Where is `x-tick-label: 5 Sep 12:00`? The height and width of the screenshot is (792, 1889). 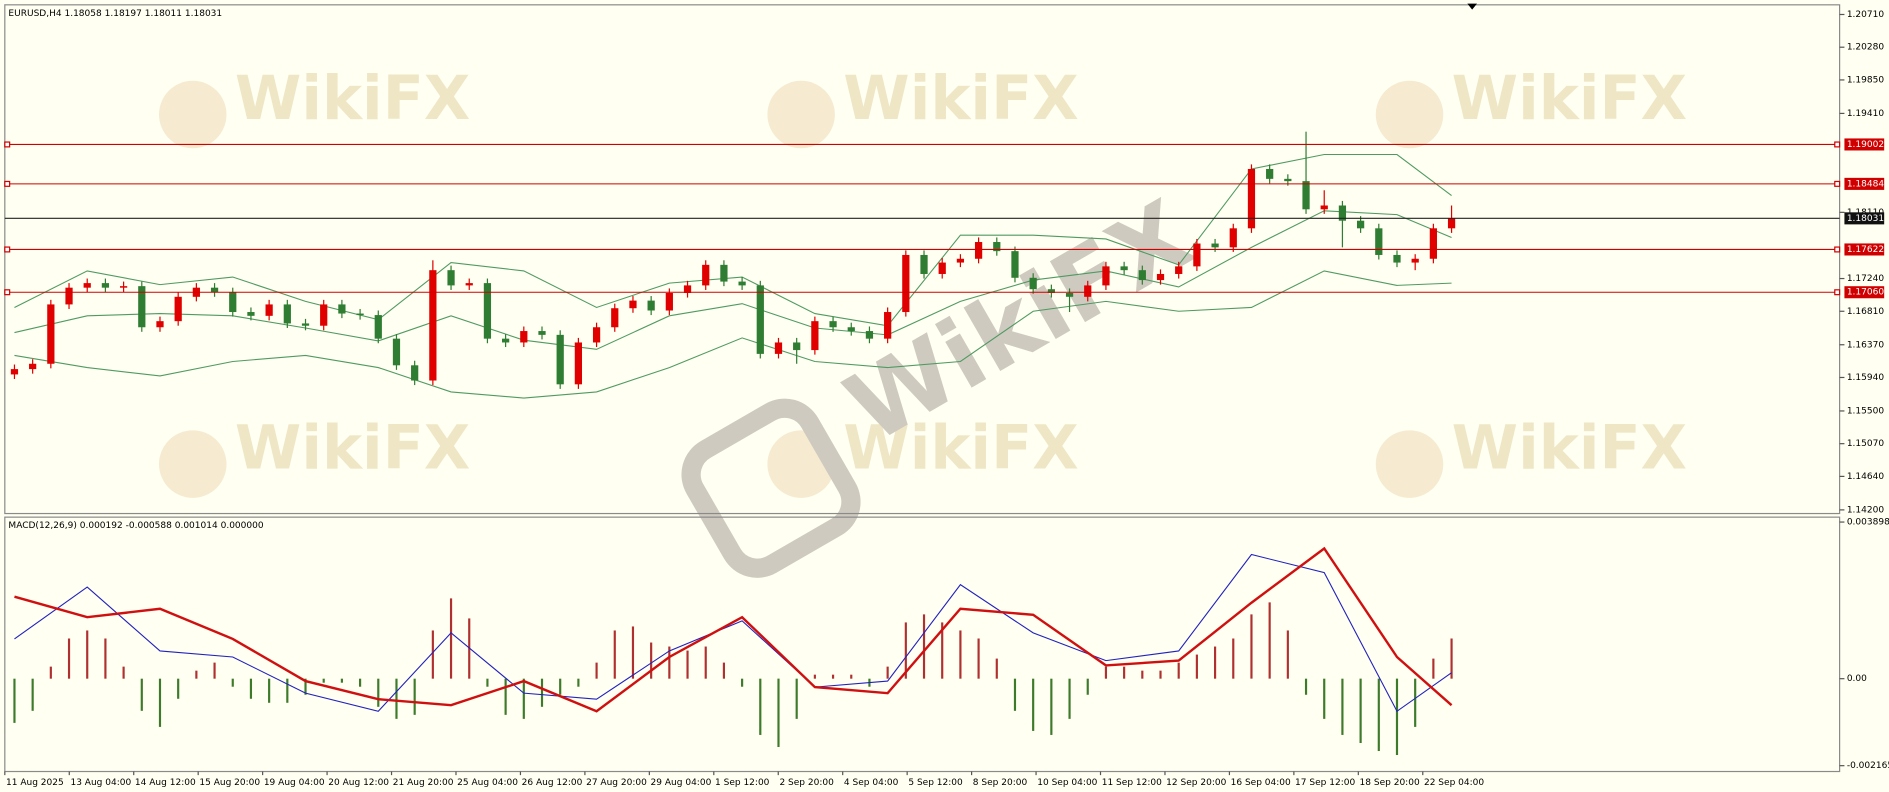 x-tick-label: 5 Sep 12:00 is located at coordinates (935, 783).